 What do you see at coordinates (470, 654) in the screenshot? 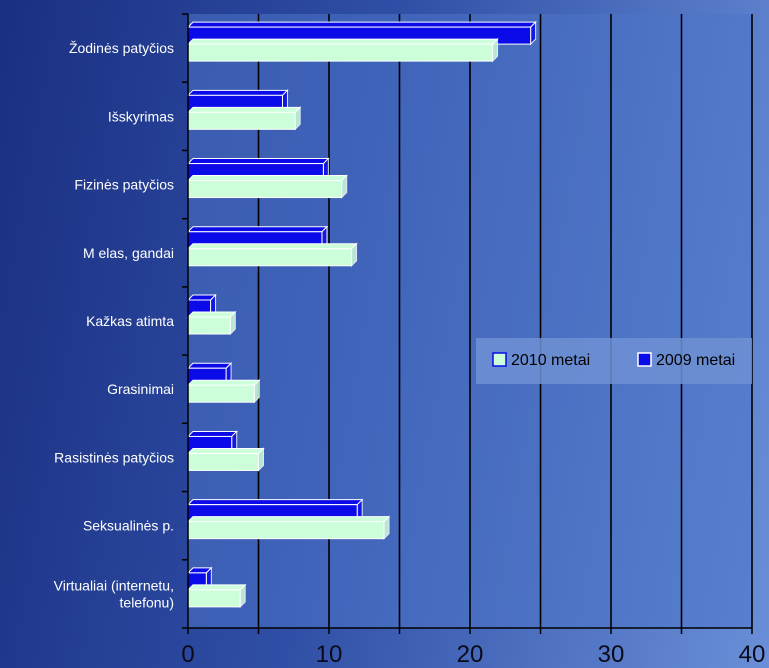
I see `x-tick-label-20: 20` at bounding box center [470, 654].